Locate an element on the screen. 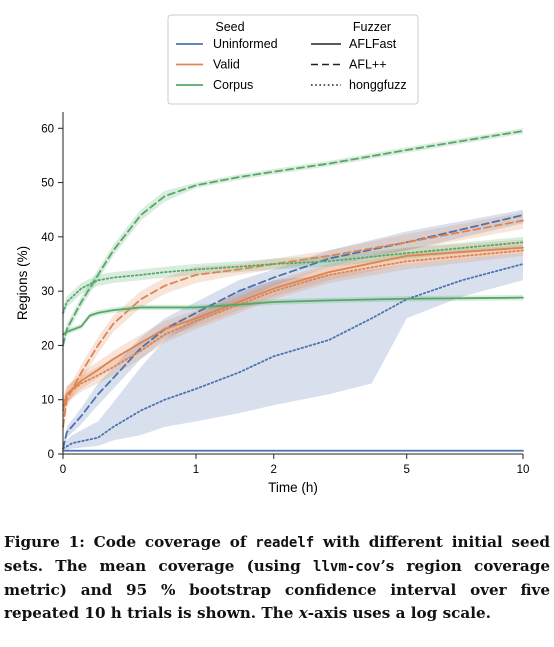 The width and height of the screenshot is (554, 647). y-tick-label-60: 60 is located at coordinates (47, 129).